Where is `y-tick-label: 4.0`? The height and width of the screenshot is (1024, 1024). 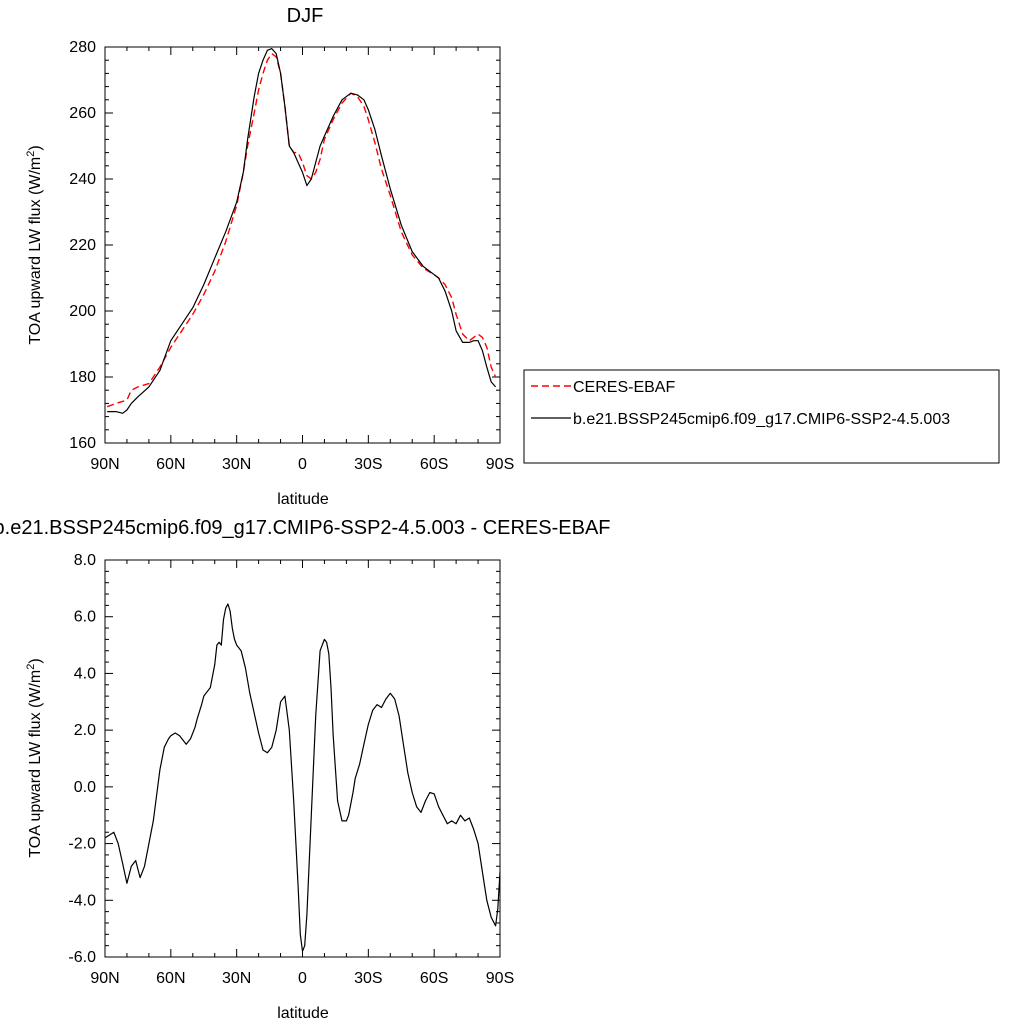 y-tick-label: 4.0 is located at coordinates (85, 673).